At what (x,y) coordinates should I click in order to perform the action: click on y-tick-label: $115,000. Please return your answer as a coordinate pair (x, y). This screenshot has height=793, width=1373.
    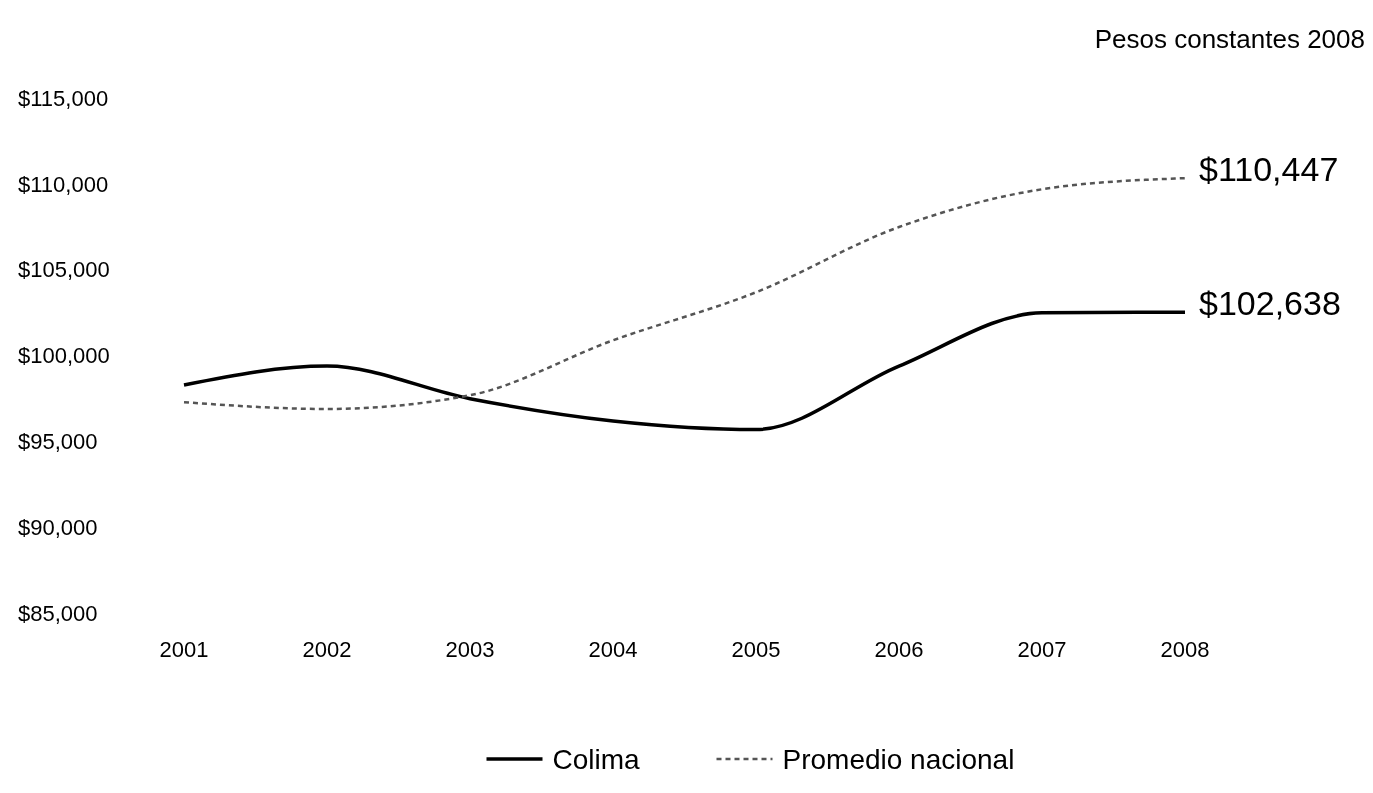
    Looking at the image, I should click on (63, 98).